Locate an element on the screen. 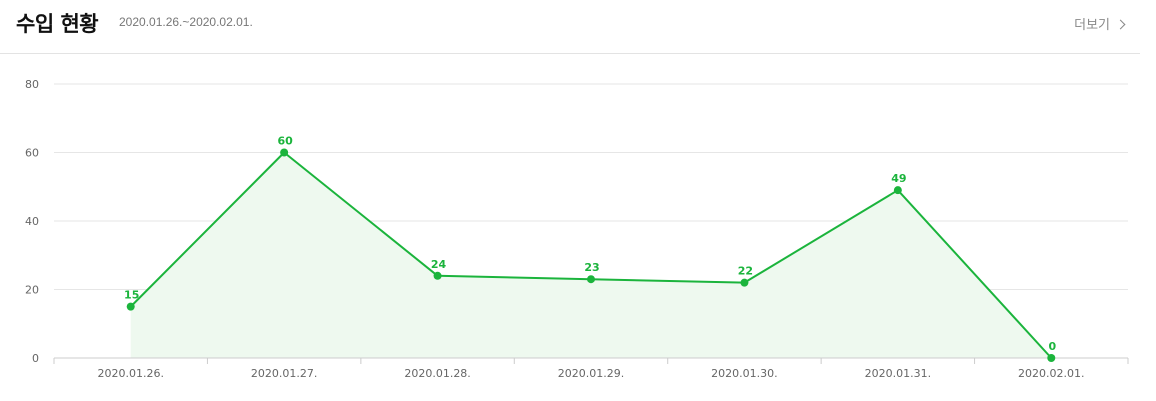 The width and height of the screenshot is (1156, 401). y-tick-label: 60 is located at coordinates (32, 153).